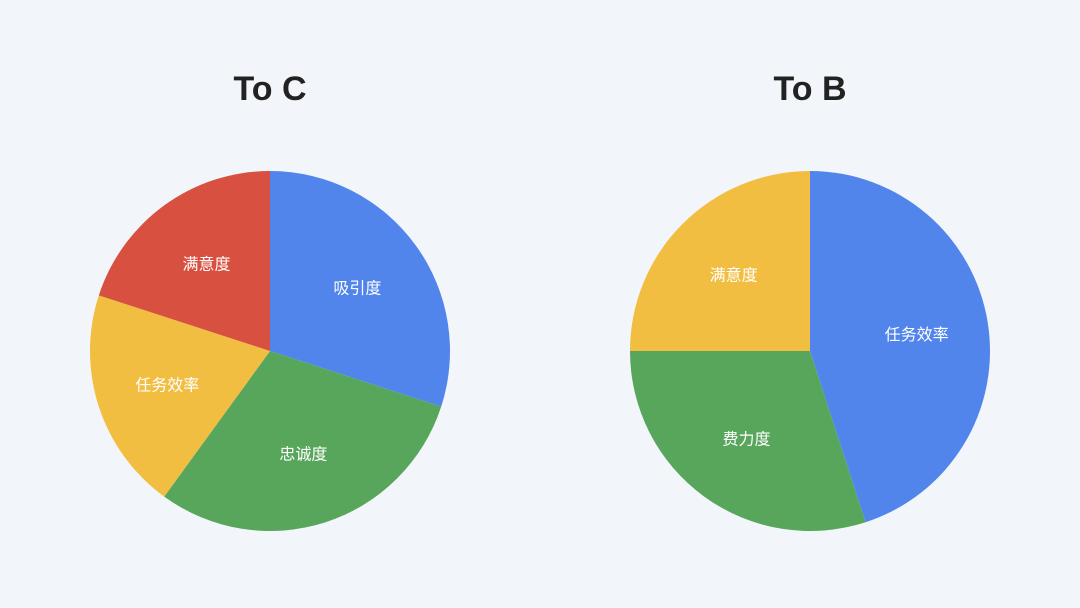 The image size is (1080, 608). Describe the element at coordinates (357, 288) in the screenshot. I see `slice-label: 吸引度` at that location.